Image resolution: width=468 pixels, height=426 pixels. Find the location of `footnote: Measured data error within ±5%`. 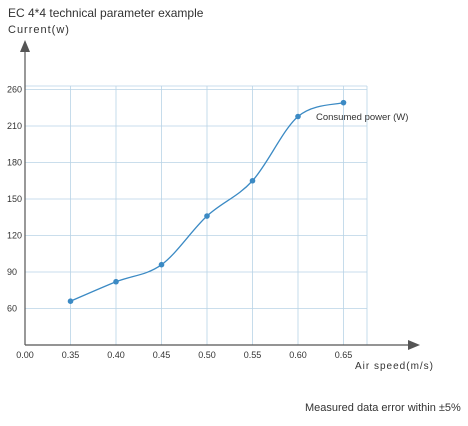

footnote: Measured data error within ±5% is located at coordinates (383, 408).